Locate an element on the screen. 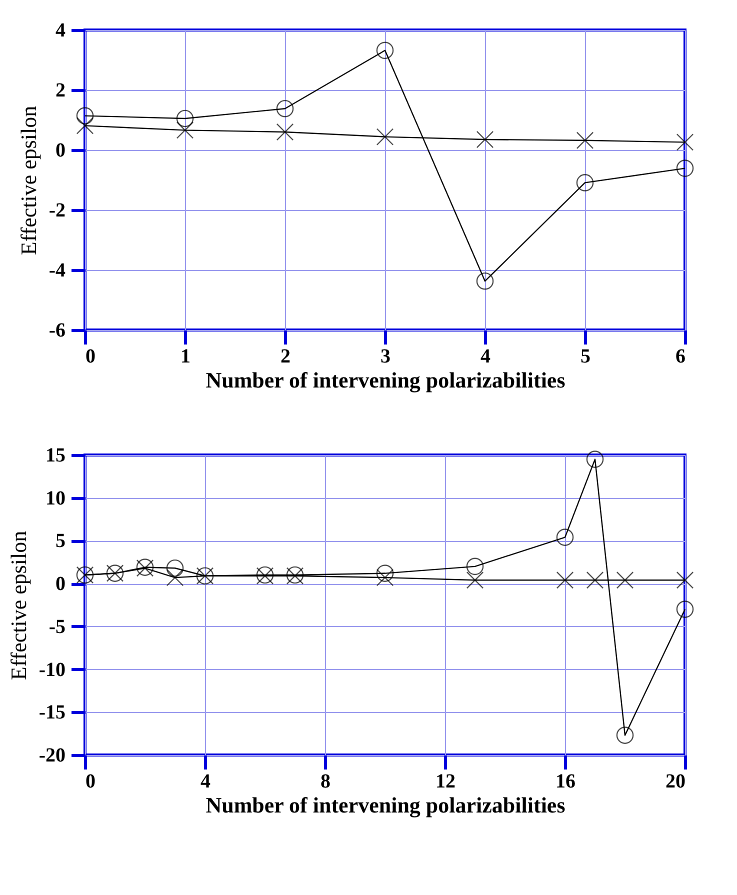  y-tick-label: 2 is located at coordinates (61, 91).